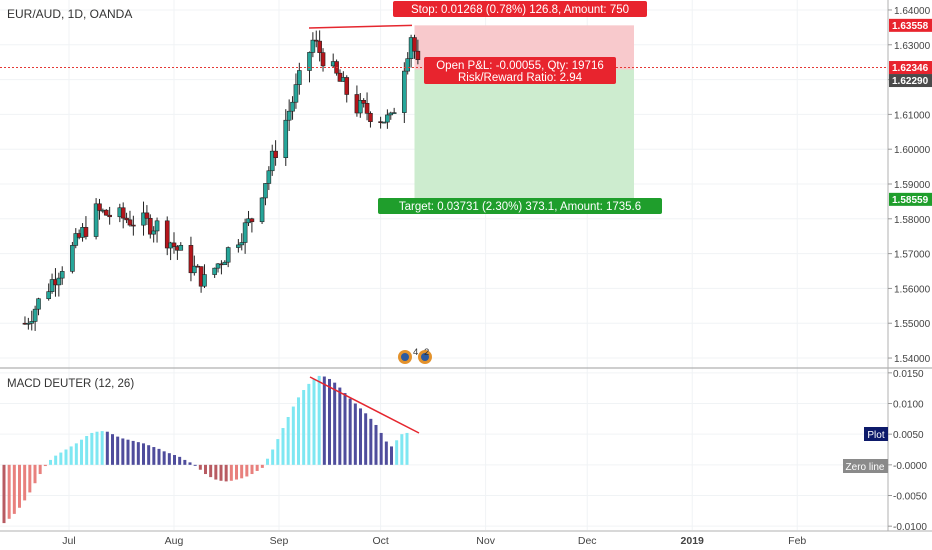  What do you see at coordinates (912, 150) in the screenshot?
I see `price-tick-label: 1.60000` at bounding box center [912, 150].